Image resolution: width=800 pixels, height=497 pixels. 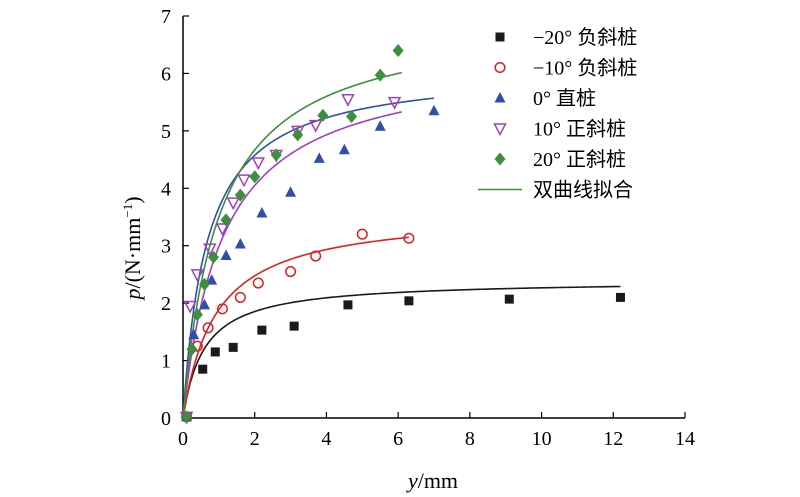 What do you see at coordinates (166, 132) in the screenshot?
I see `y-tick-label: 5` at bounding box center [166, 132].